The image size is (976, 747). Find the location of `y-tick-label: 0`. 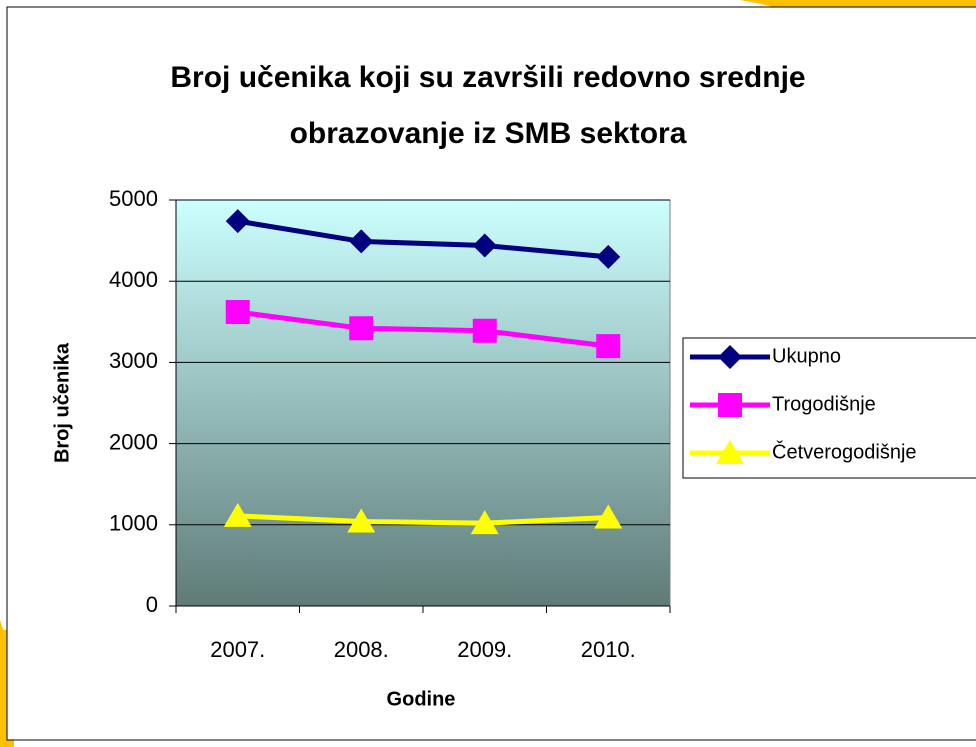

y-tick-label: 0 is located at coordinates (152, 604).